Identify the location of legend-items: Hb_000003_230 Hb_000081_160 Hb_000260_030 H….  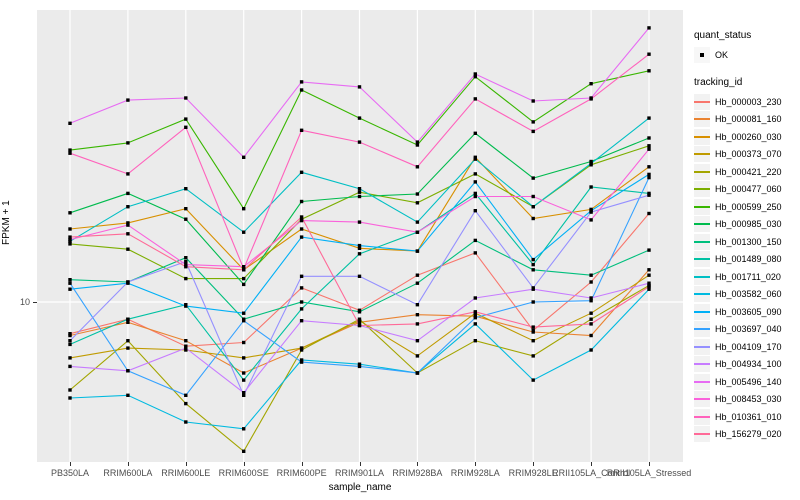
(747, 267).